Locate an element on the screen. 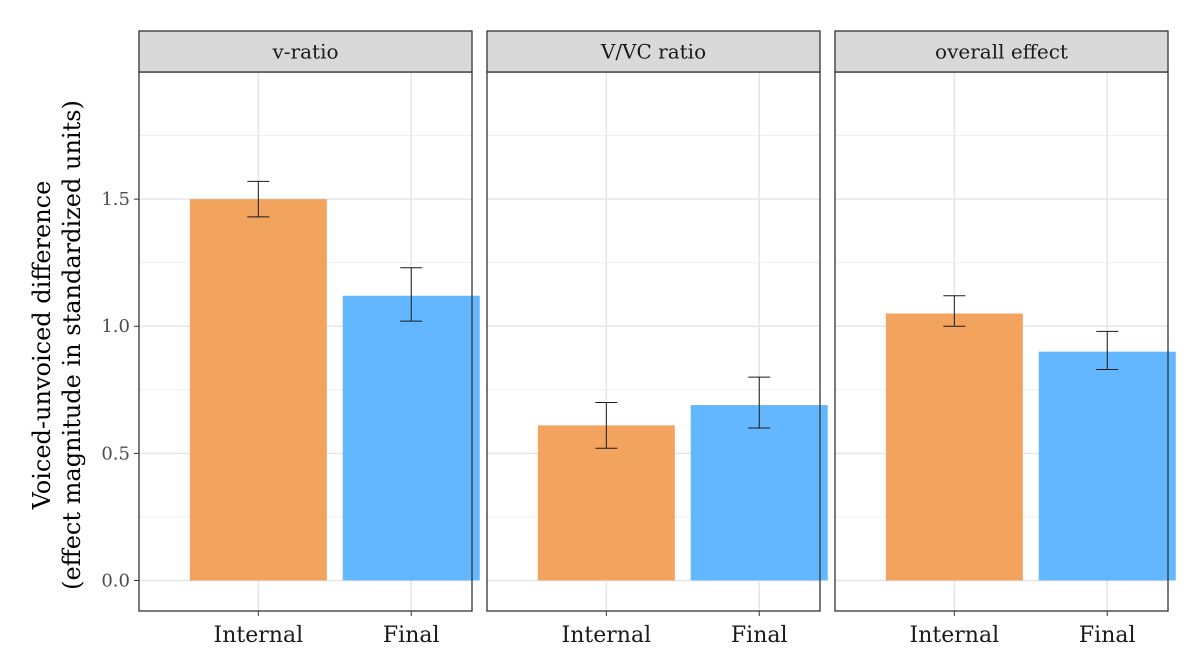 This screenshot has width=1200, height=672. y-tick-label: 0.0 is located at coordinates (115, 580).